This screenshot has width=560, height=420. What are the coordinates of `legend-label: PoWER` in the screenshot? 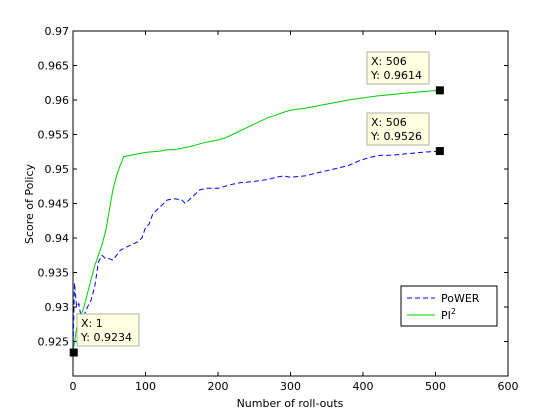 It's located at (460, 298).